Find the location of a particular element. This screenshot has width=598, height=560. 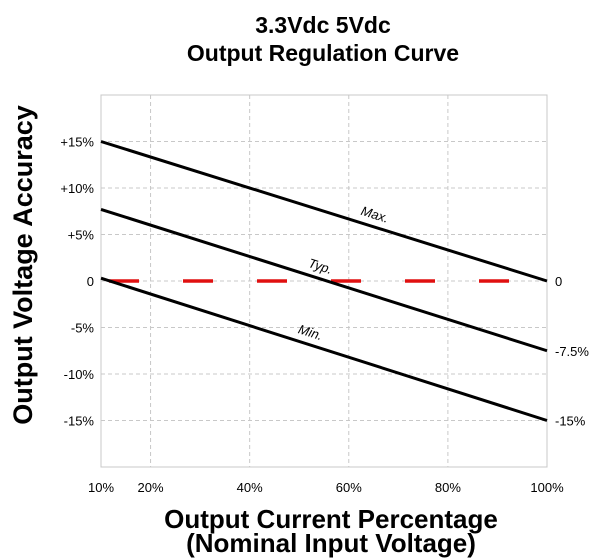

x-axis-label-line-1: Output Current Percentage is located at coordinates (331, 519).